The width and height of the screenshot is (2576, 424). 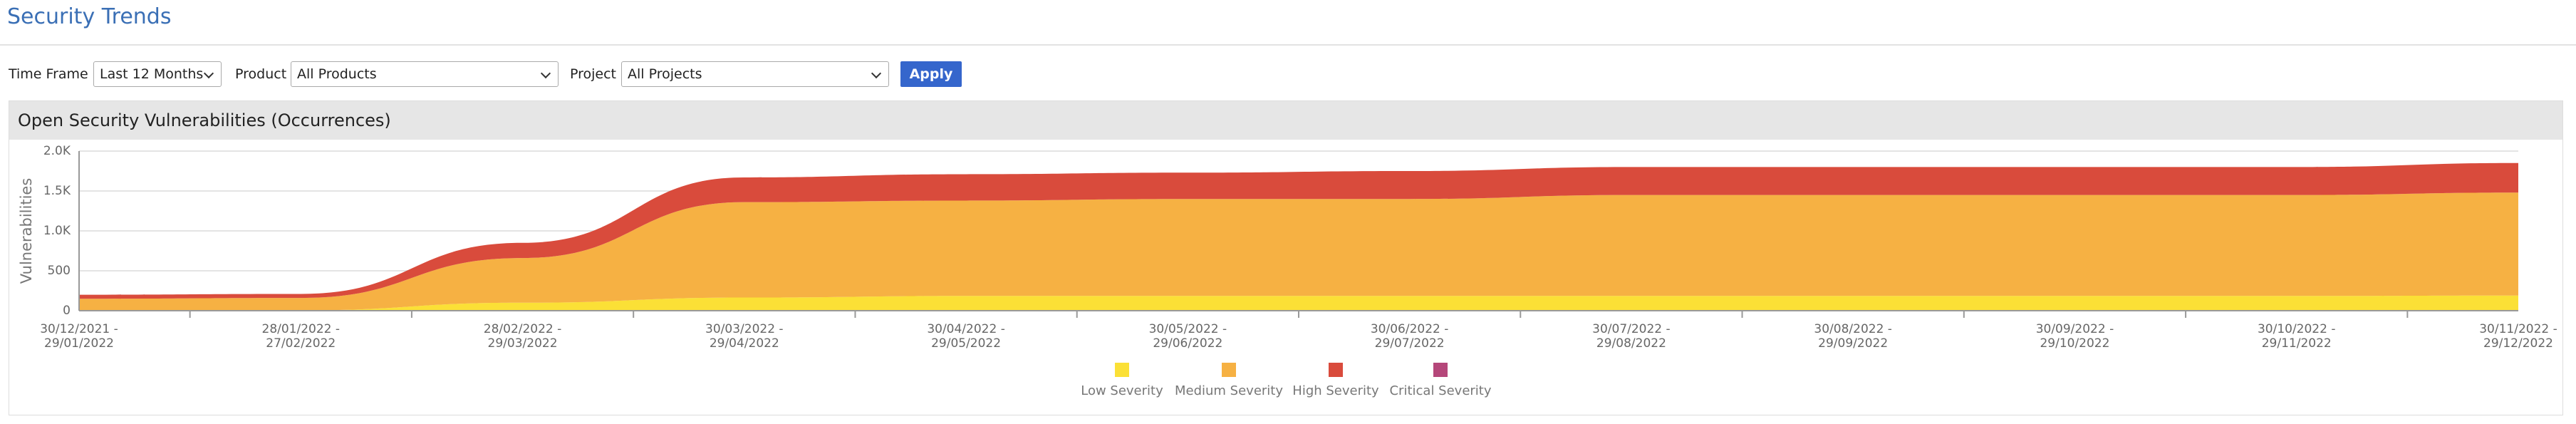 I want to click on legend-label: Critical Severity, so click(x=1440, y=390).